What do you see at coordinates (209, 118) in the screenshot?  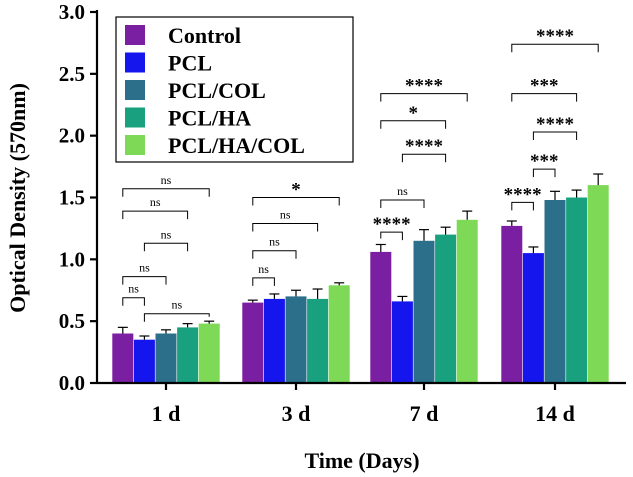 I see `legend-label: PCL/HA` at bounding box center [209, 118].